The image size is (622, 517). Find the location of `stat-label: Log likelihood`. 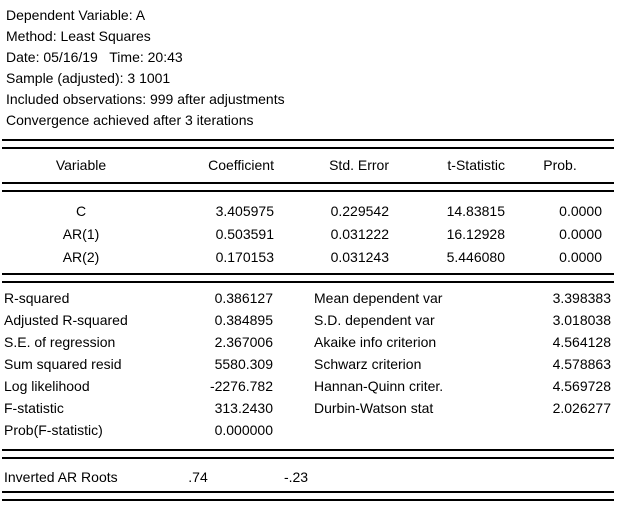

stat-label: Log likelihood is located at coordinates (47, 386).